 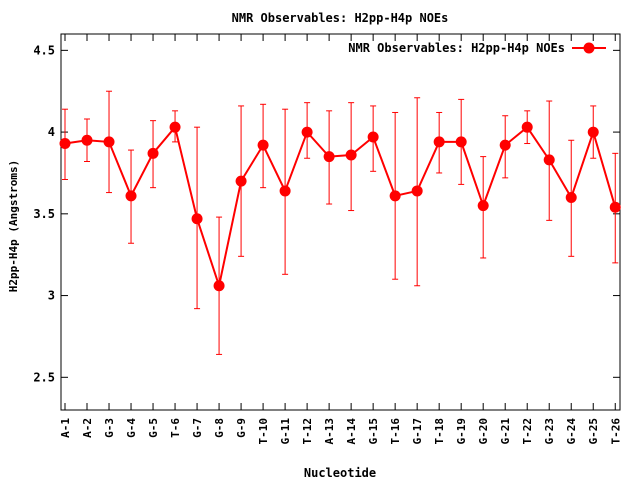 I want to click on legend-label: NMR Observables: H2pp-H4p NOEs, so click(x=456, y=48).